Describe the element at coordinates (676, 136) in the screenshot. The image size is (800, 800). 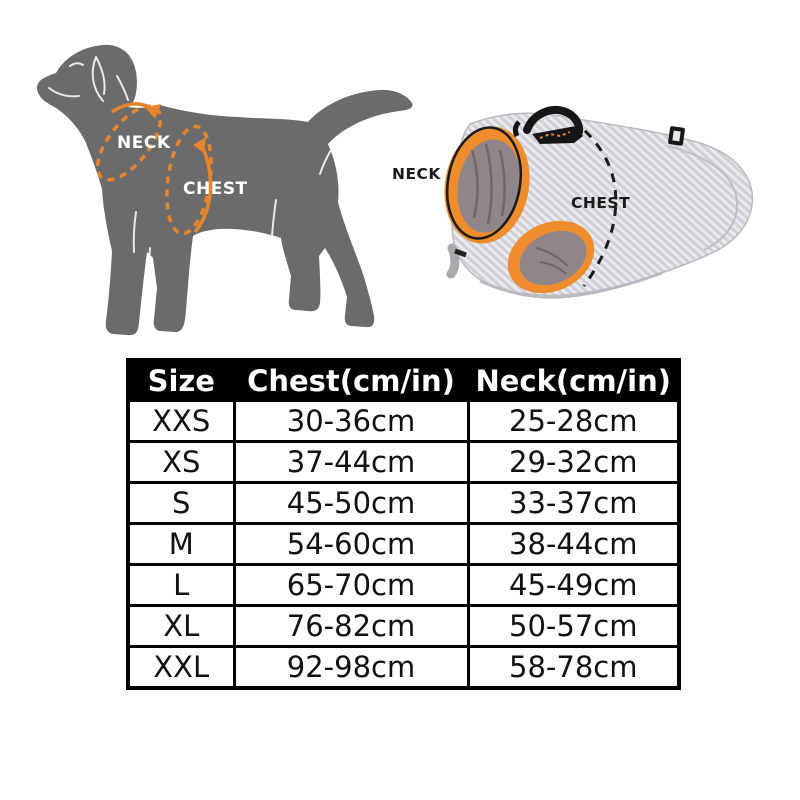
I see `vest-brand-tag` at that location.